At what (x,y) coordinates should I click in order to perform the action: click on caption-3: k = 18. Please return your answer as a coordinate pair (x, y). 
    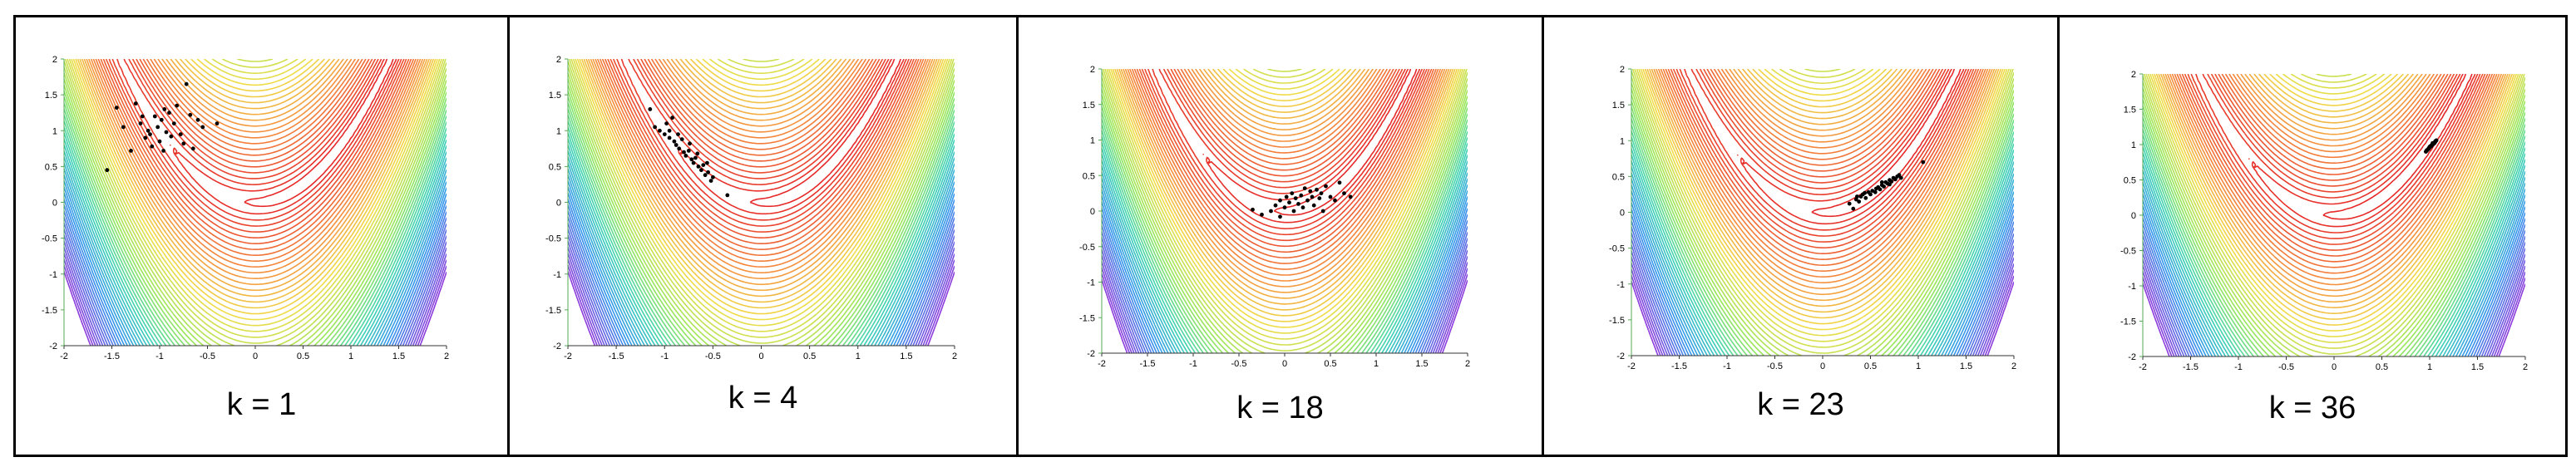
    Looking at the image, I should click on (1280, 408).